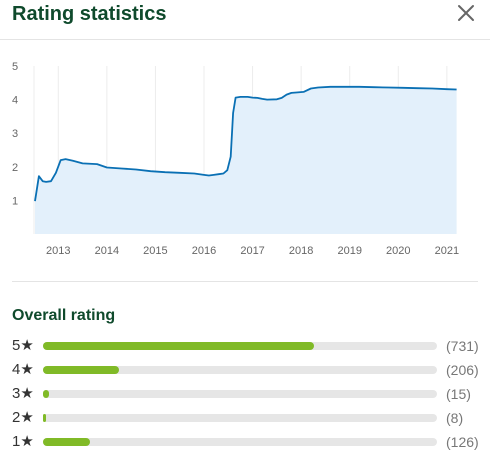 This screenshot has width=490, height=465. What do you see at coordinates (245, 281) in the screenshot?
I see `section-divider` at bounding box center [245, 281].